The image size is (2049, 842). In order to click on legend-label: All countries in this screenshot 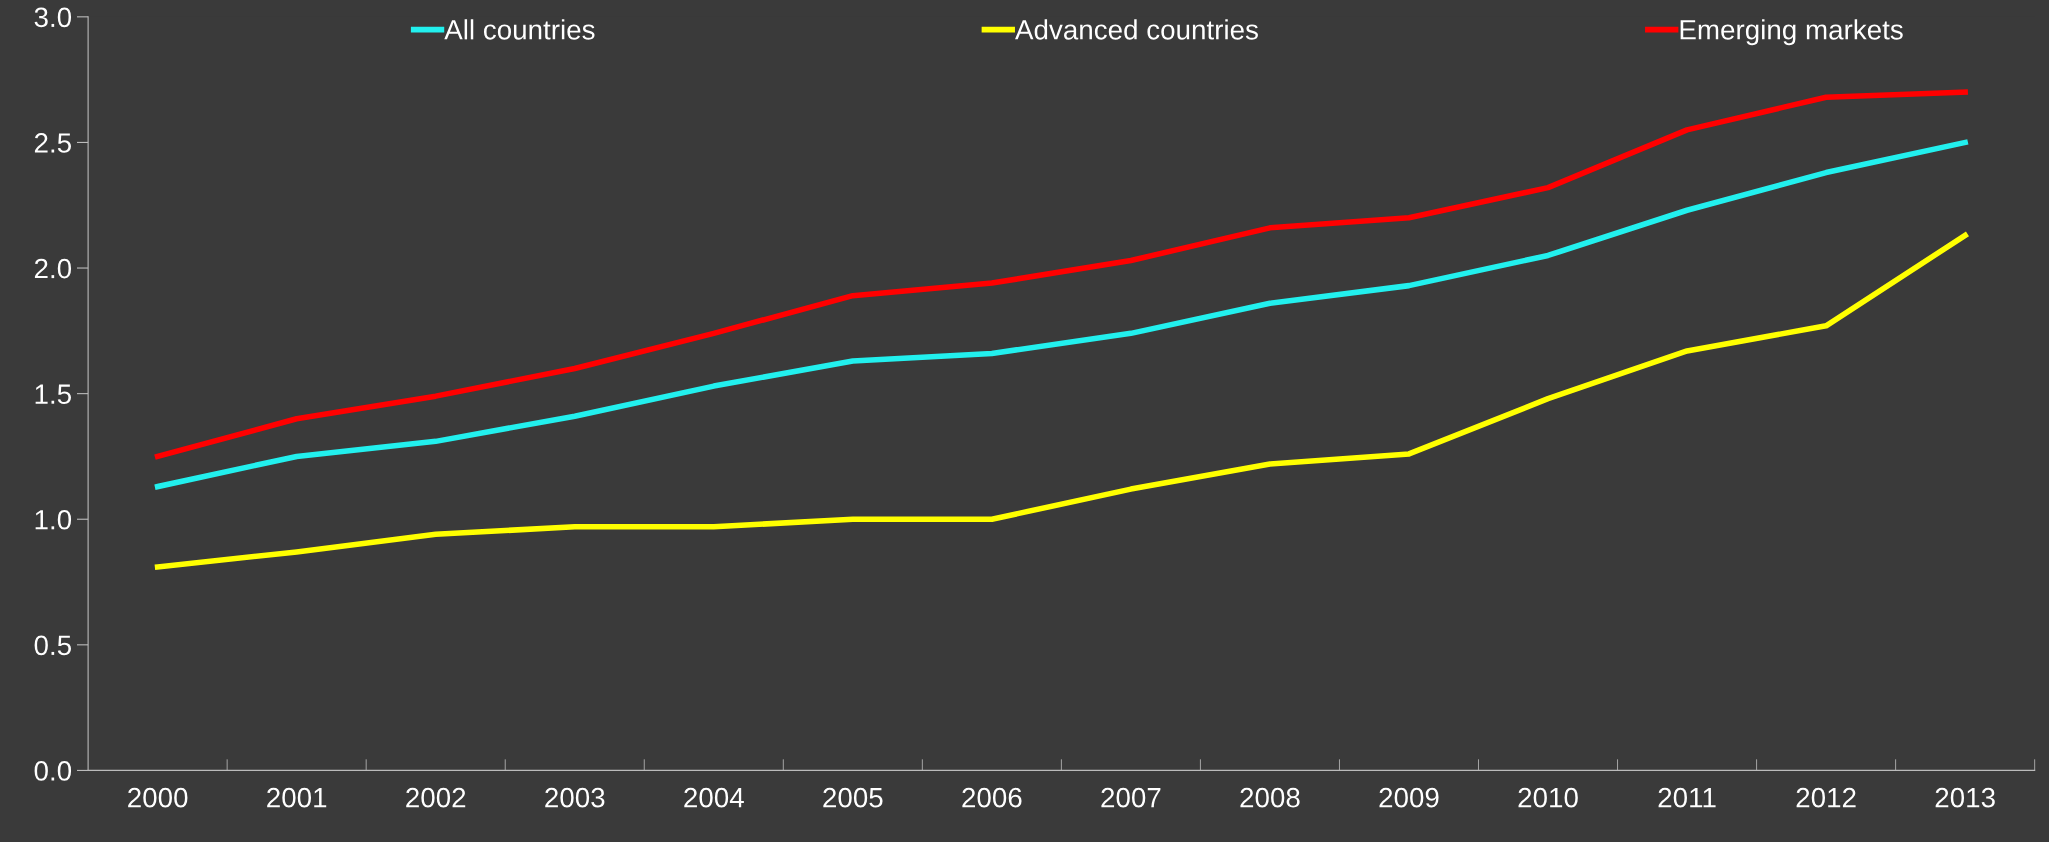, I will do `click(519, 29)`.